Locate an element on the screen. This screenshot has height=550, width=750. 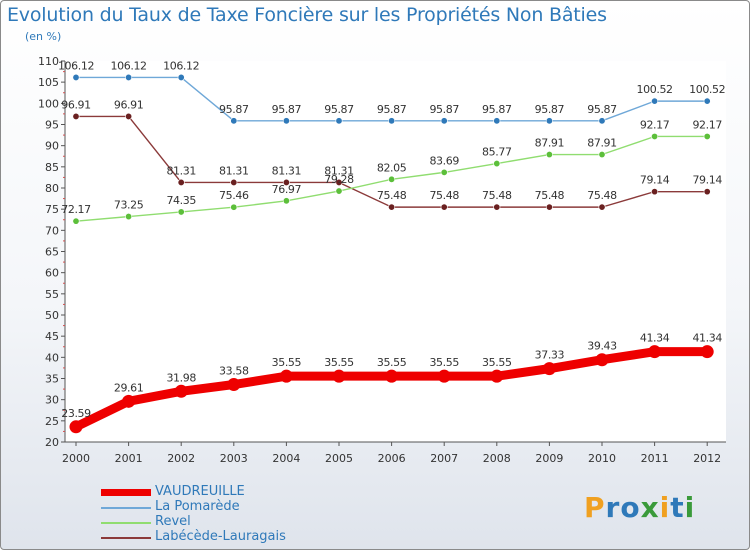
x-tick-label: 2005 is located at coordinates (339, 458).